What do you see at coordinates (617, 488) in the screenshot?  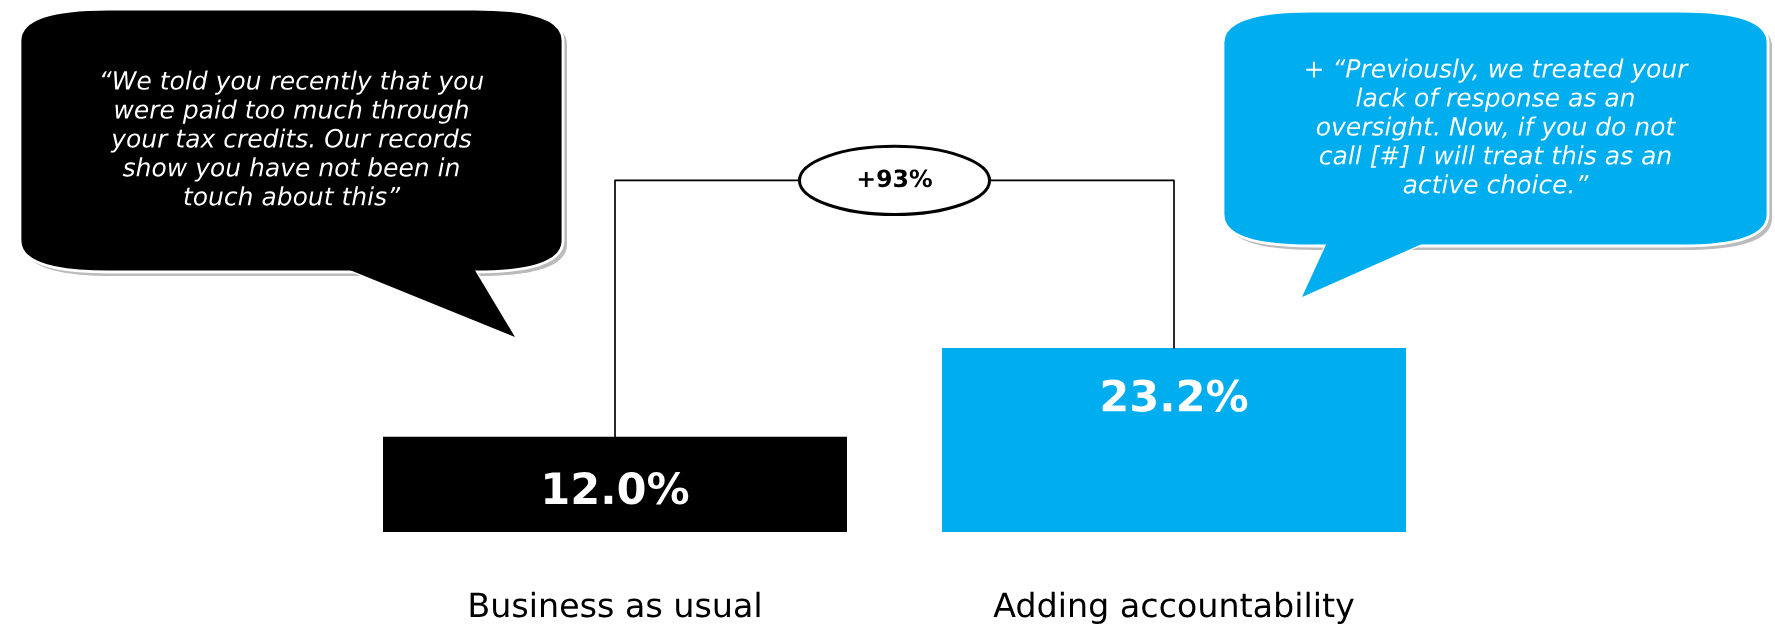 I see `data-label: 12.0%` at bounding box center [617, 488].